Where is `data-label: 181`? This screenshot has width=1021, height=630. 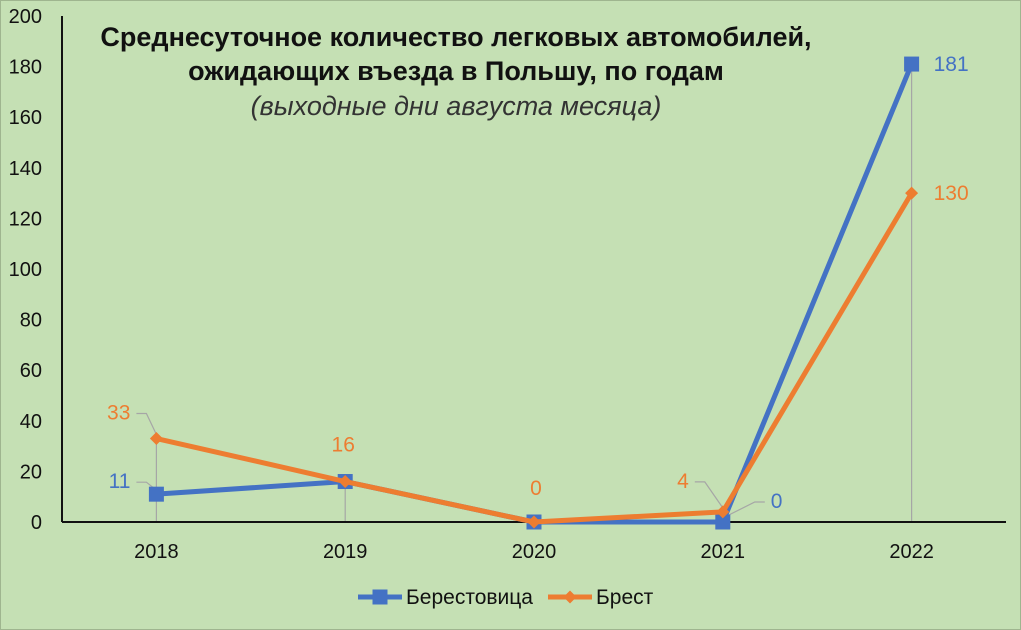
data-label: 181 is located at coordinates (951, 64).